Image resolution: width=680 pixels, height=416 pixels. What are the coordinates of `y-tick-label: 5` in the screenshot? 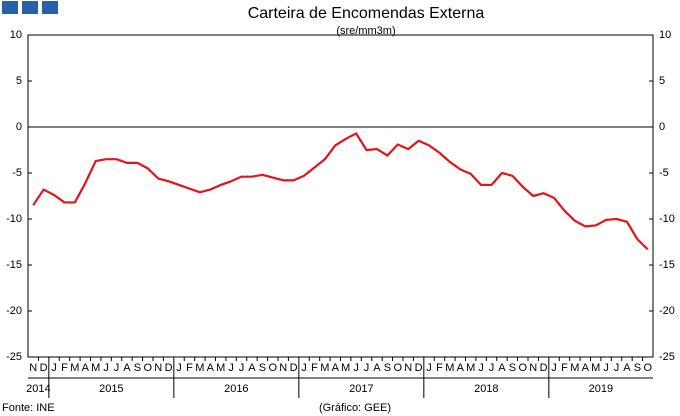 It's located at (19, 81).